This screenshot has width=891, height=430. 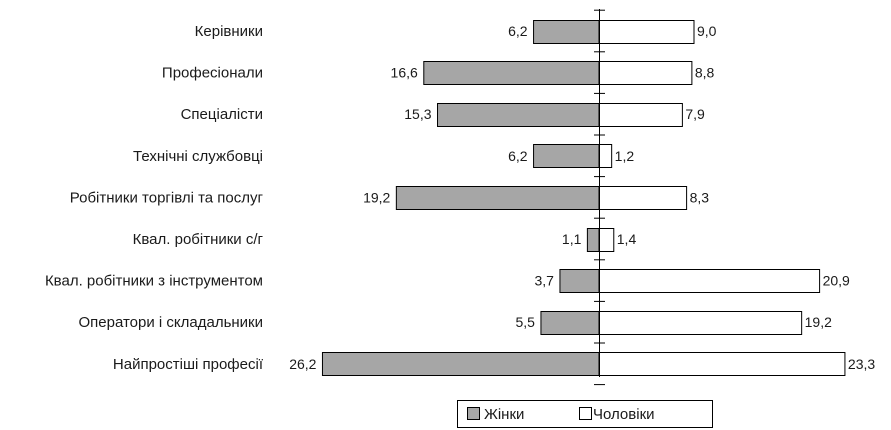 What do you see at coordinates (198, 156) in the screenshot?
I see `category-label: Технічні службовці` at bounding box center [198, 156].